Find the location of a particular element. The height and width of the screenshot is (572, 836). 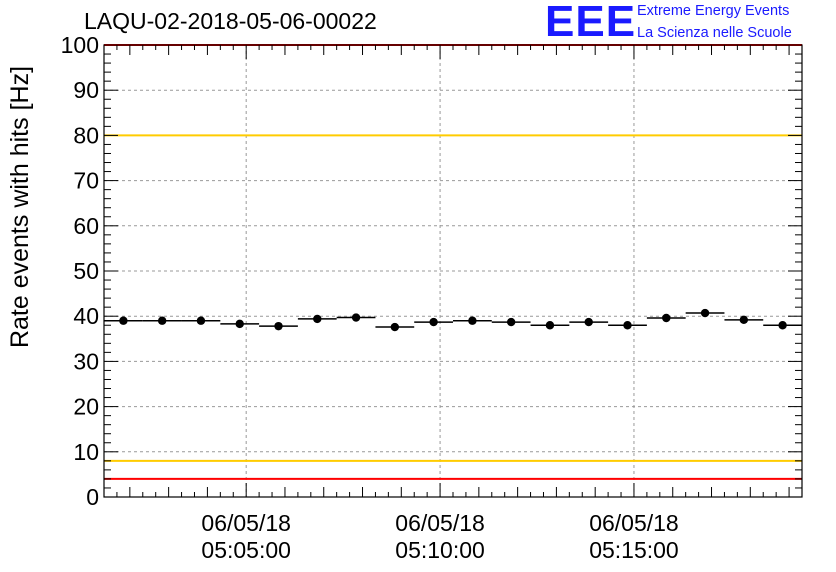

y-tick-label: 10 is located at coordinates (86, 452).